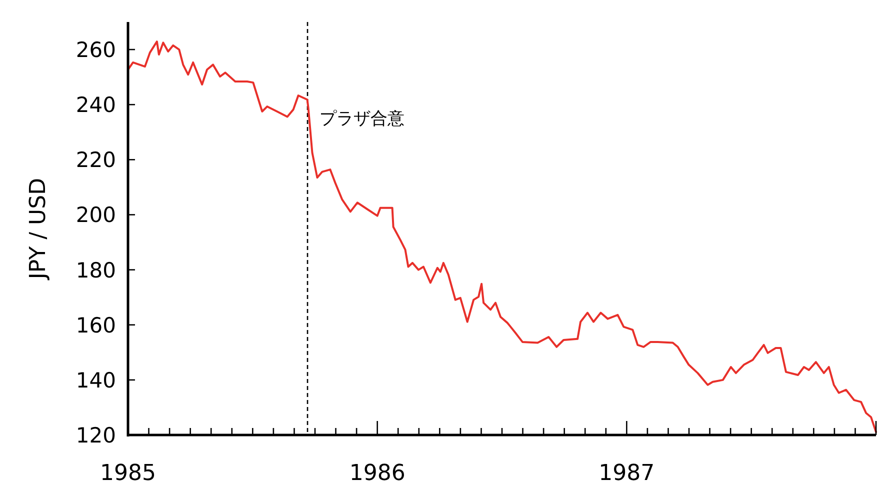 The image size is (890, 493). Describe the element at coordinates (96, 270) in the screenshot. I see `y-tick-label: 180` at that location.